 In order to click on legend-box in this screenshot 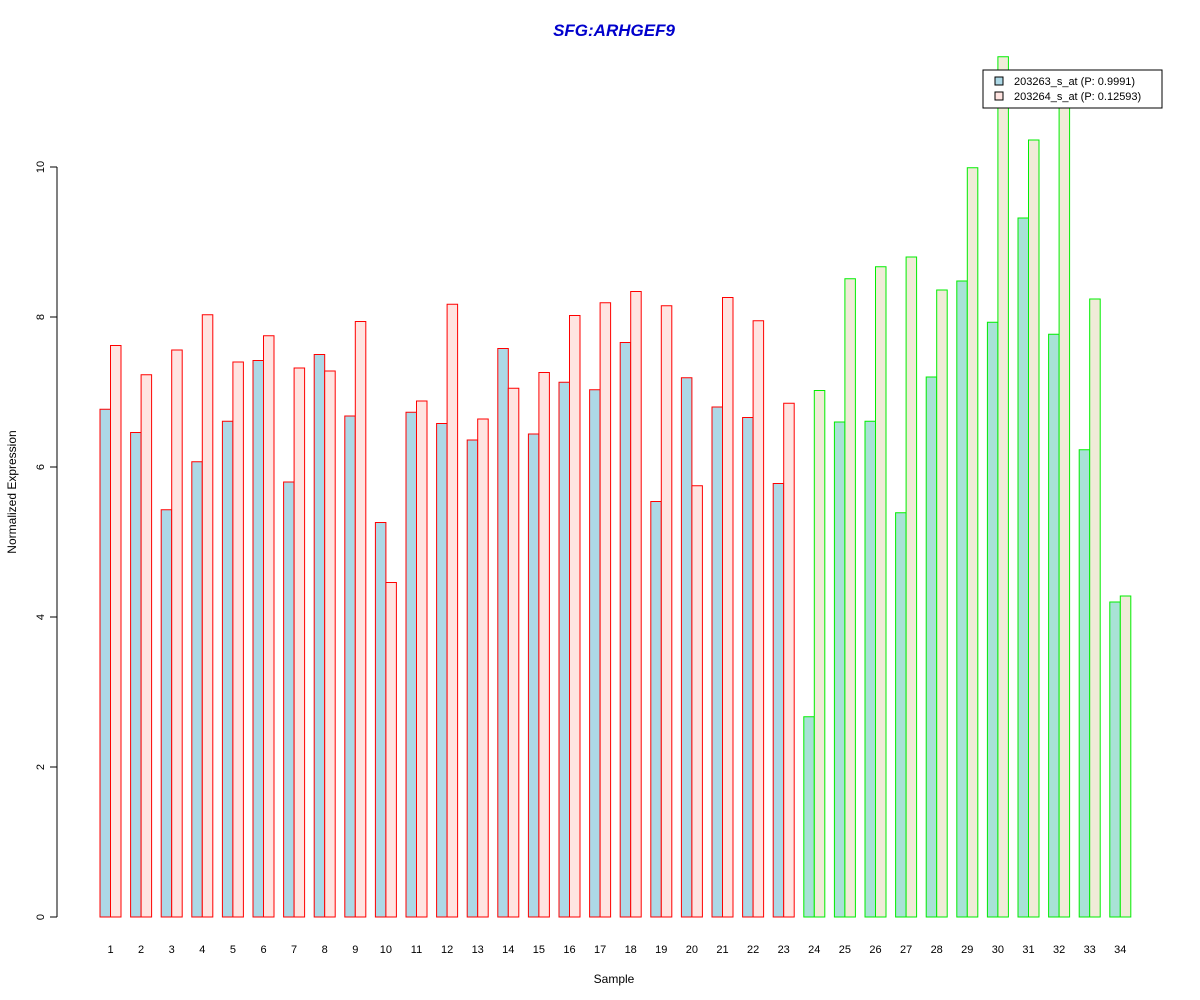, I will do `click(1072, 89)`.